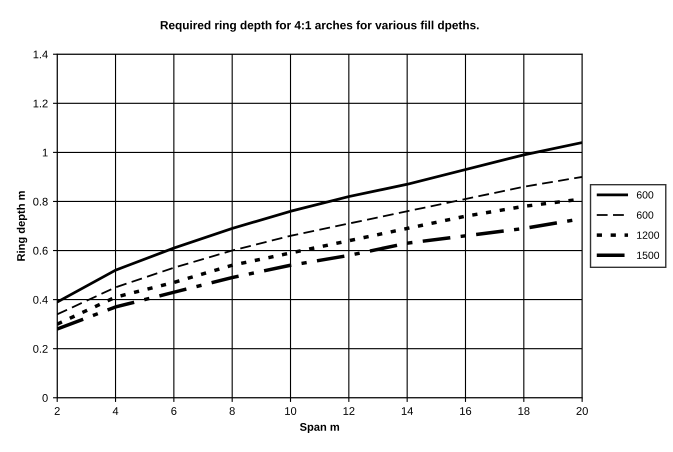 The image size is (673, 452). Describe the element at coordinates (232, 411) in the screenshot. I see `x-tick-label: 8` at that location.